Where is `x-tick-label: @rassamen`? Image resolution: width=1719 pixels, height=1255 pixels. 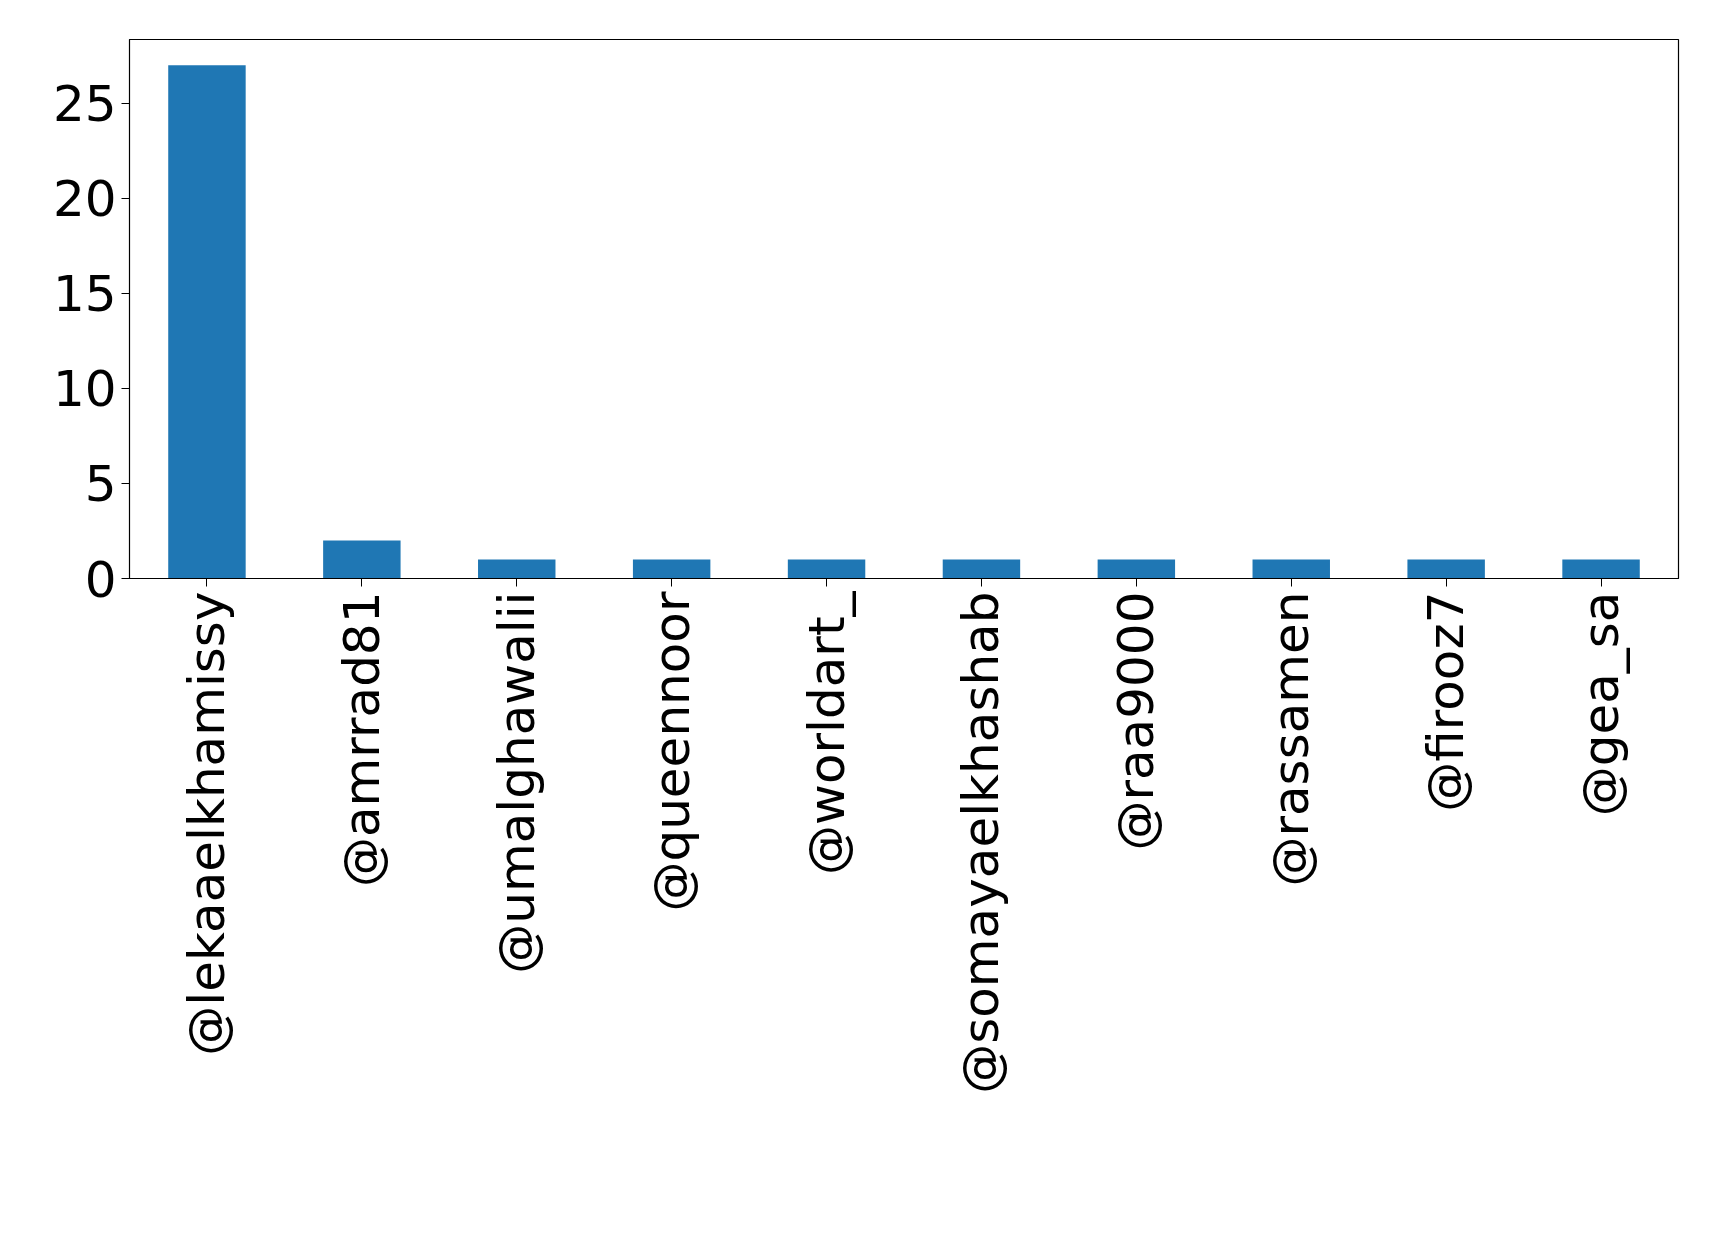
x-tick-label: @rassamen is located at coordinates (1291, 739).